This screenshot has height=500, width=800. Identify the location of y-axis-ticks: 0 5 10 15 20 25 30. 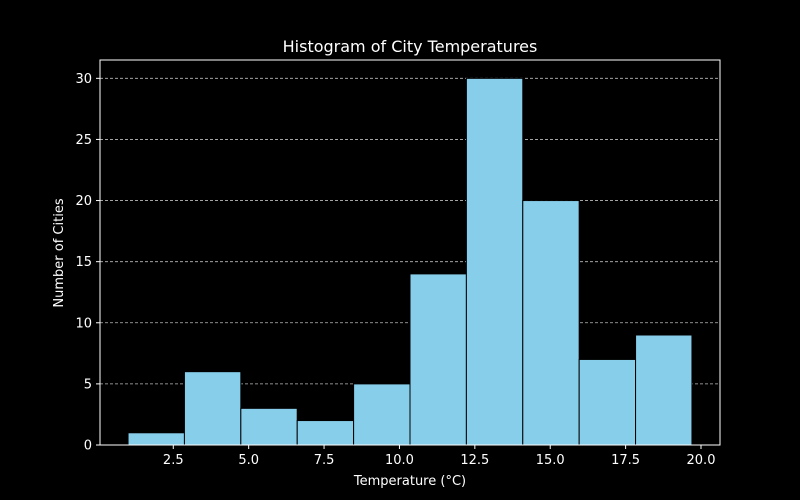
(87, 263).